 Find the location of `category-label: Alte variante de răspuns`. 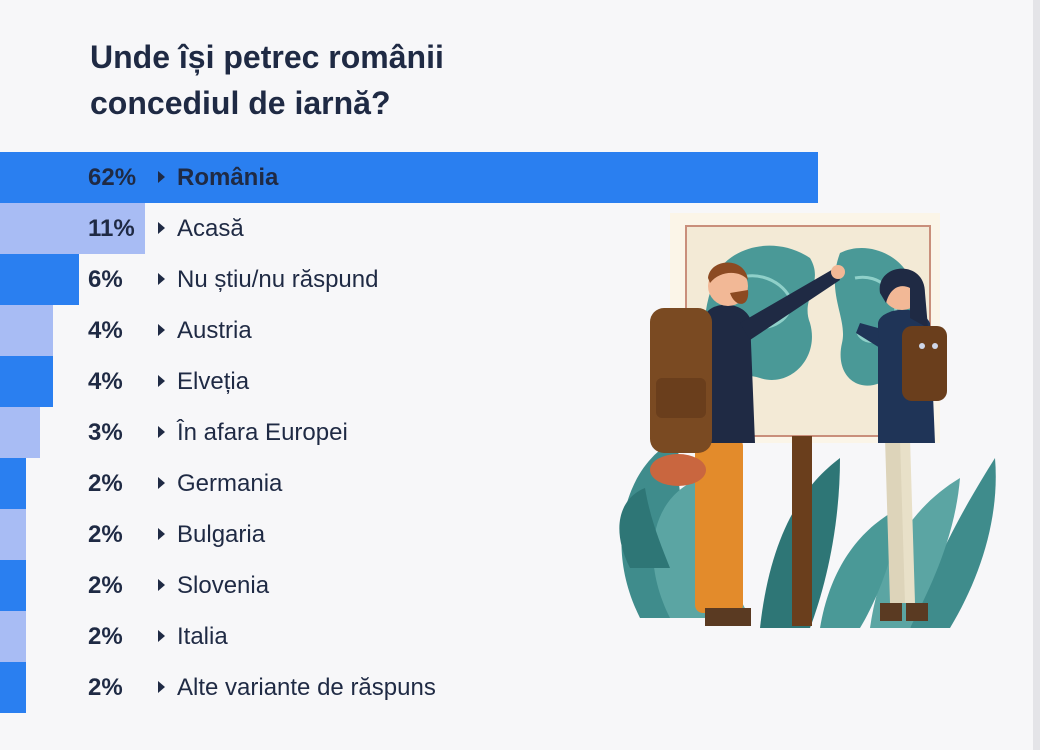

category-label: Alte variante de răspuns is located at coordinates (306, 687).